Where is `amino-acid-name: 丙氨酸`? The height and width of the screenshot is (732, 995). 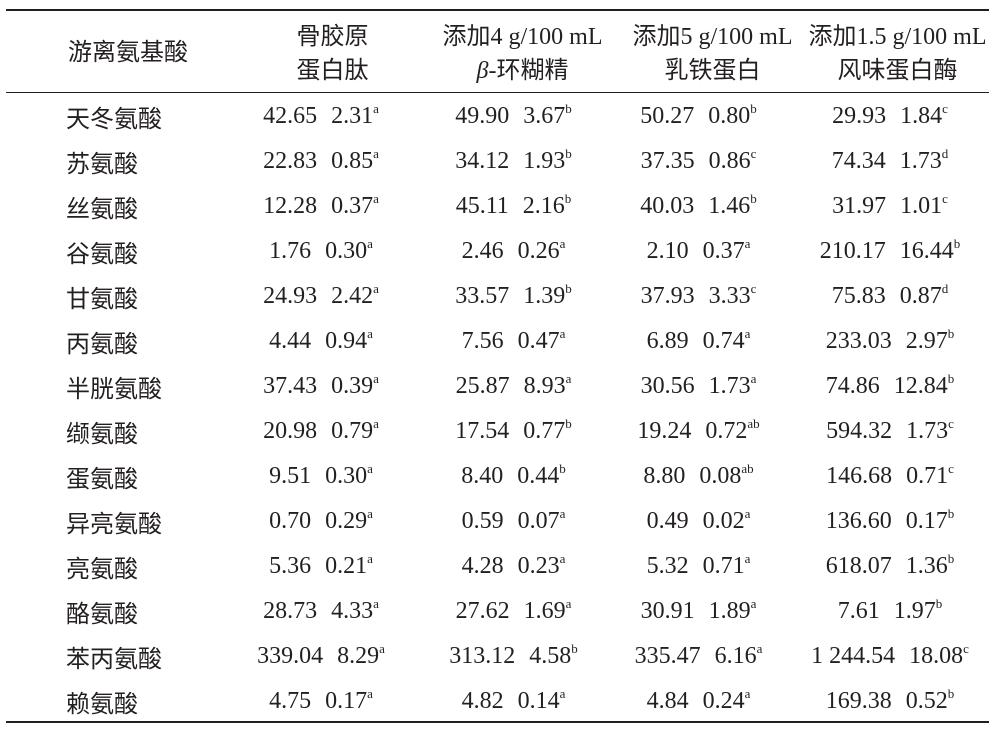 amino-acid-name: 丙氨酸 is located at coordinates (102, 345).